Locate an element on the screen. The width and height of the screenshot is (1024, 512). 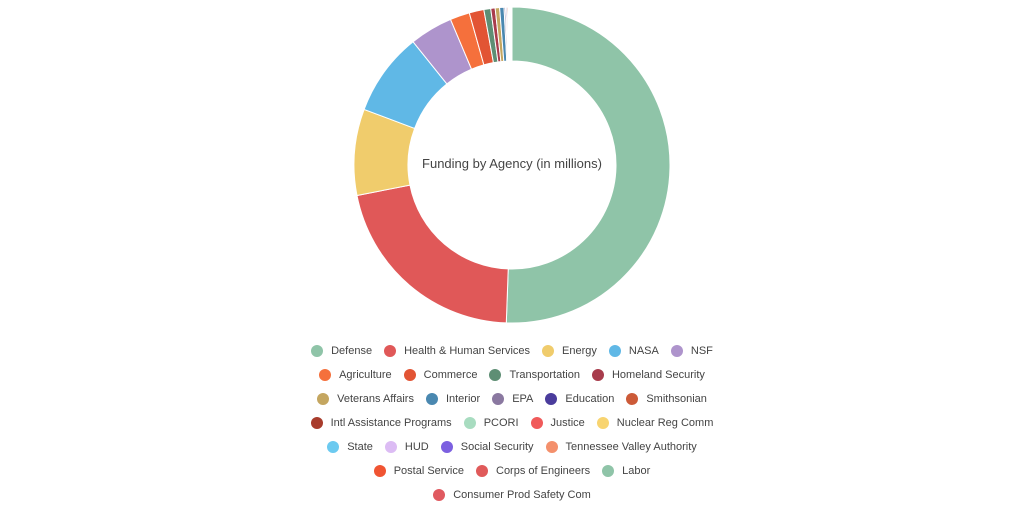
chart-title: Funding by Agency (in millions) is located at coordinates (512, 163).